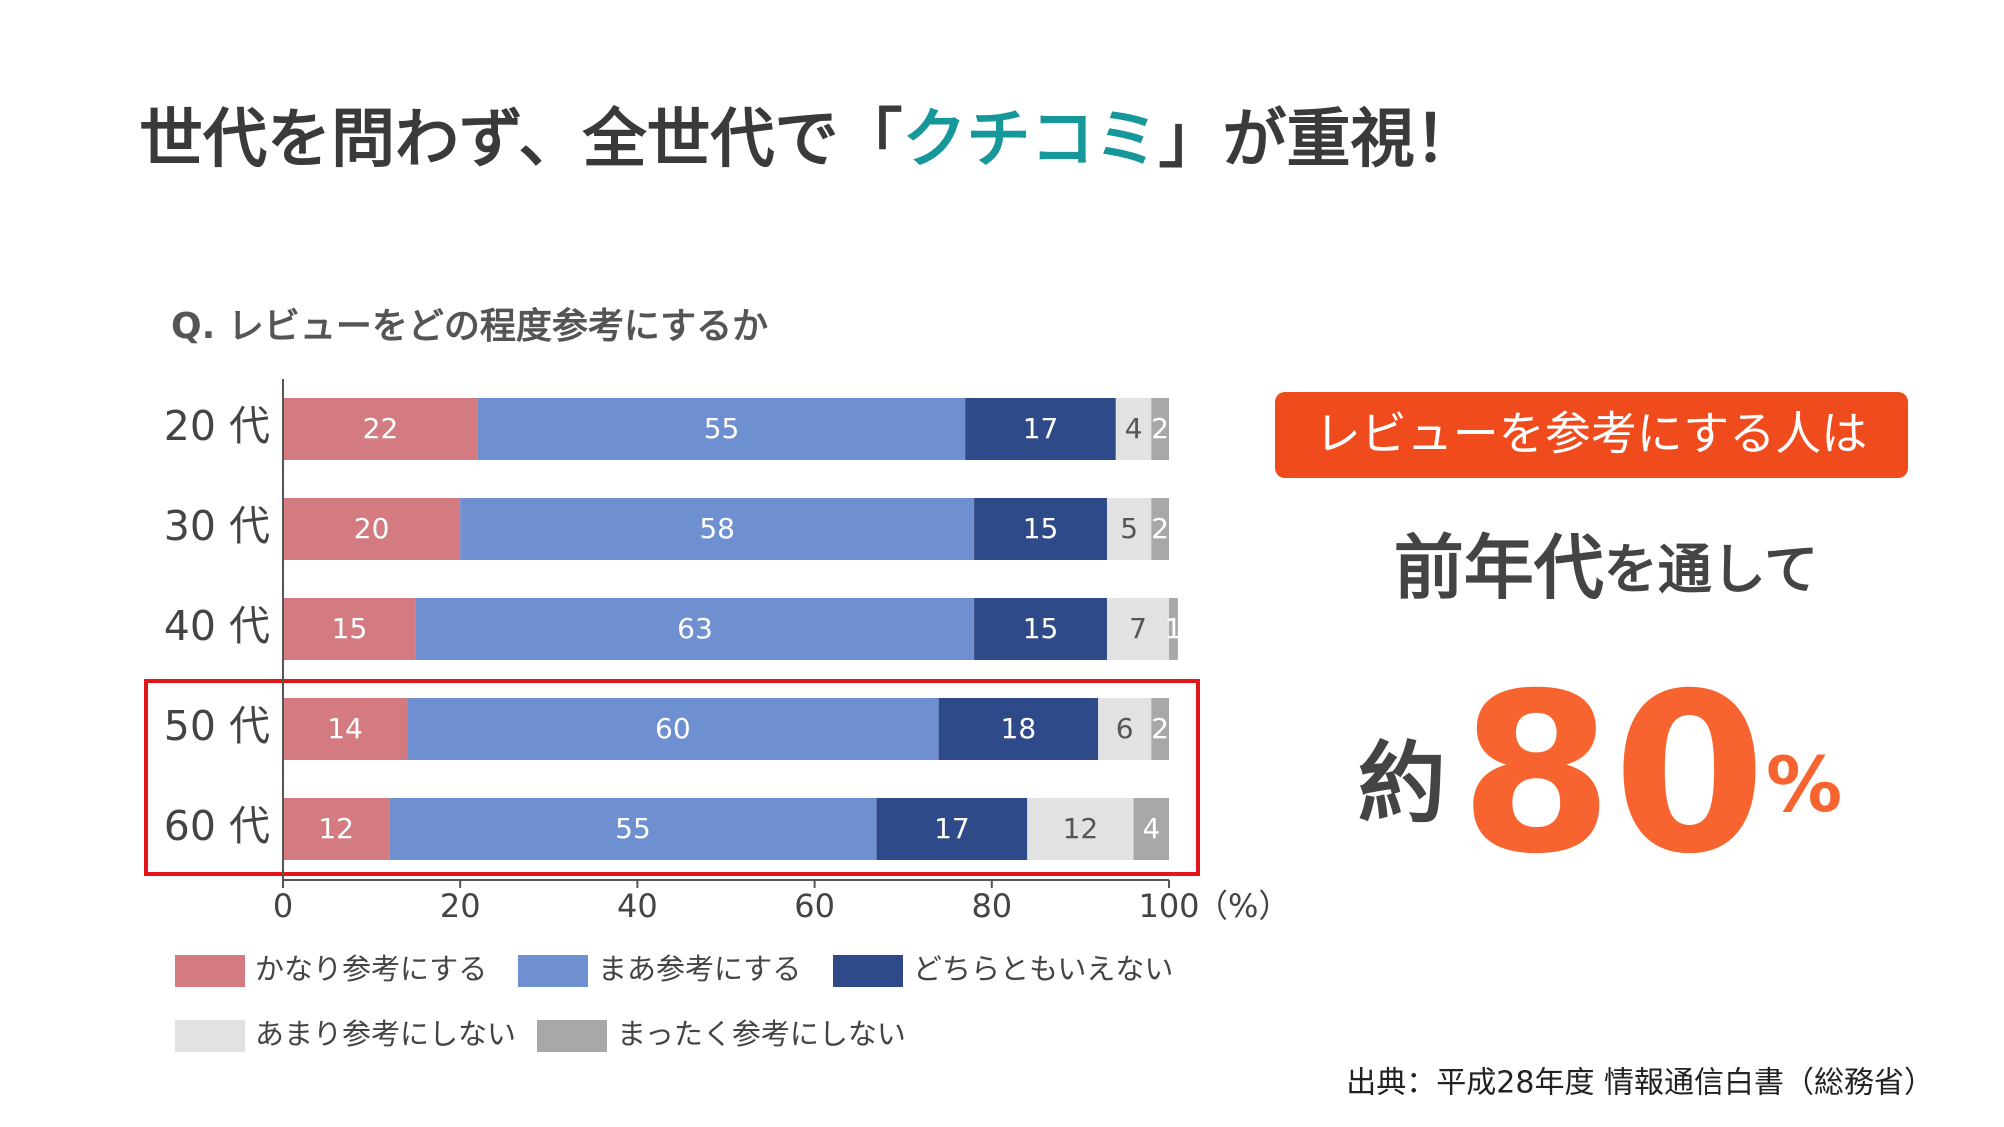 The height and width of the screenshot is (1127, 2004). I want to click on slide-title: 世代を問わず、全世代で「クチコミ」が重視！, so click(809, 140).